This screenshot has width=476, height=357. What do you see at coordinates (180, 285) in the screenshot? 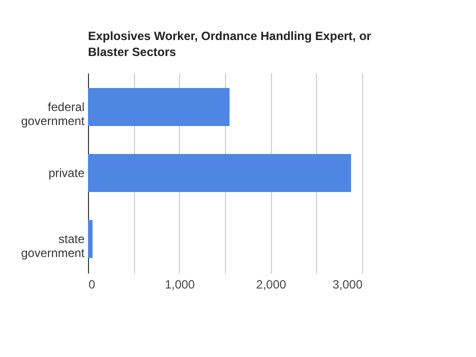
I see `x-tick-label: 1,000` at bounding box center [180, 285].